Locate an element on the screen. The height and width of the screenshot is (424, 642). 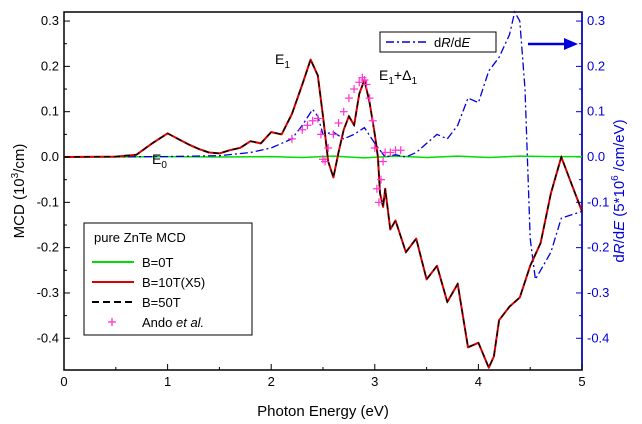
x-tick-label: 5 is located at coordinates (581, 381).